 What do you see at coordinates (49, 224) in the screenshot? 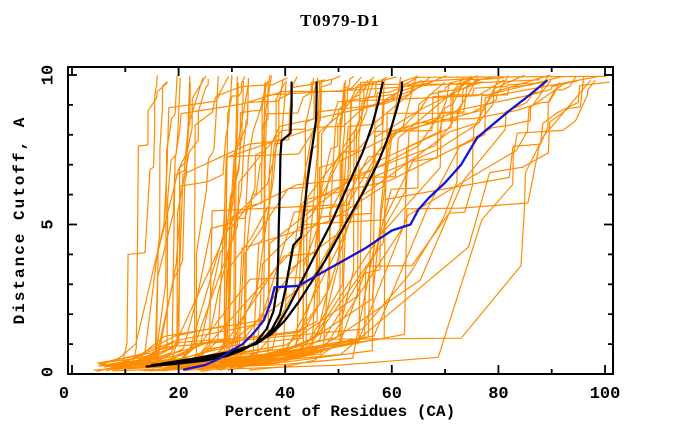
I see `y-tick-label: 5` at bounding box center [49, 224].